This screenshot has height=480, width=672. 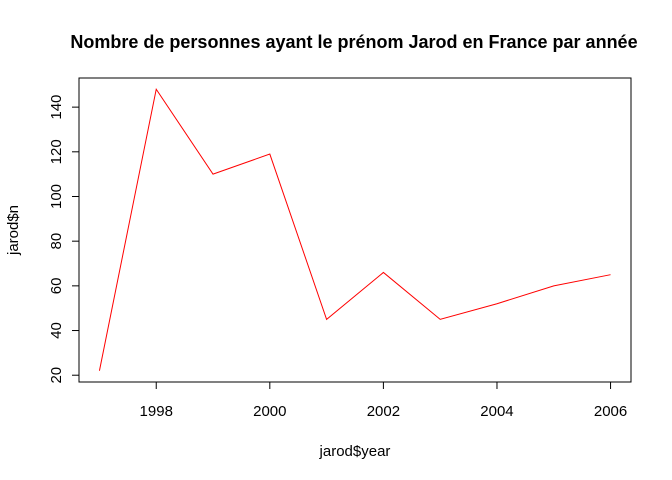 What do you see at coordinates (56, 375) in the screenshot?
I see `y-tick-label: 20` at bounding box center [56, 375].